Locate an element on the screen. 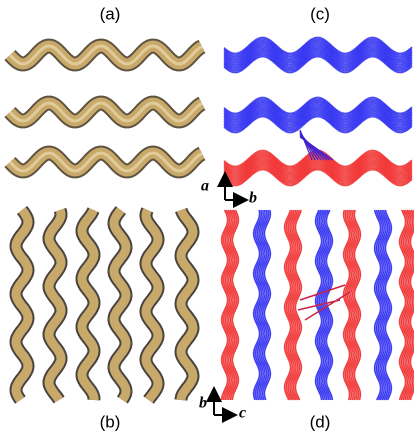 The width and height of the screenshot is (414, 437). panel-label: (c) is located at coordinates (320, 13).